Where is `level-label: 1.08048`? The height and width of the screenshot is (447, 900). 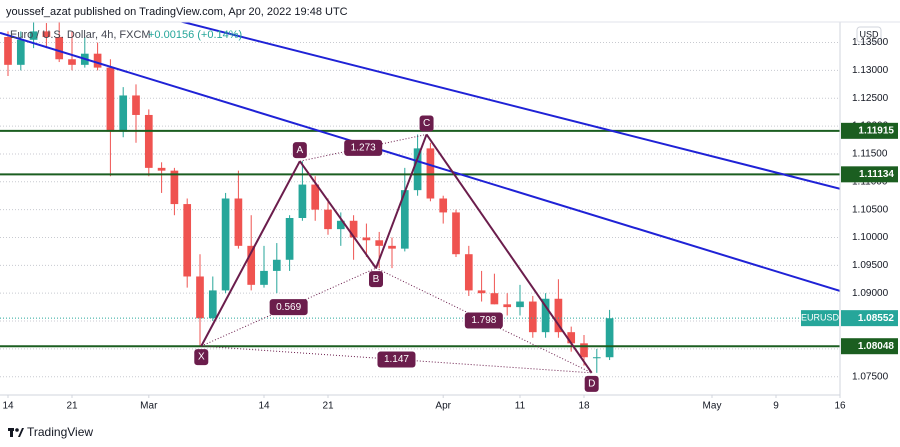 level-label: 1.08048 is located at coordinates (876, 346).